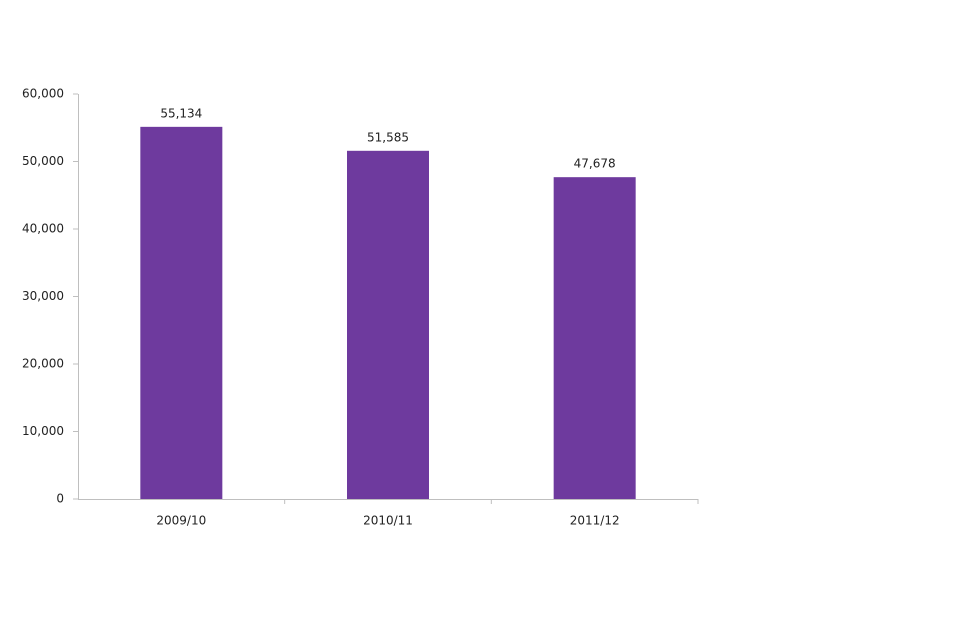 This screenshot has width=960, height=640. What do you see at coordinates (181, 521) in the screenshot?
I see `x-tick-label: 2009/10` at bounding box center [181, 521].